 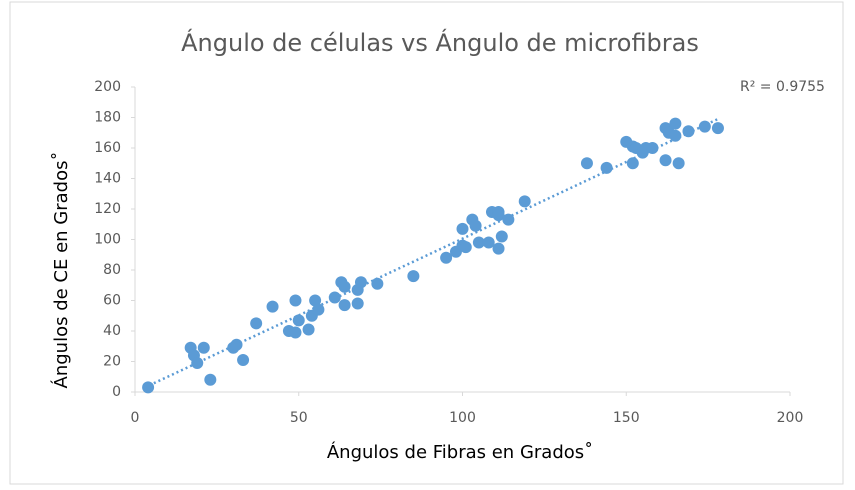 I want to click on x-tick-label: 200, so click(x=790, y=418).